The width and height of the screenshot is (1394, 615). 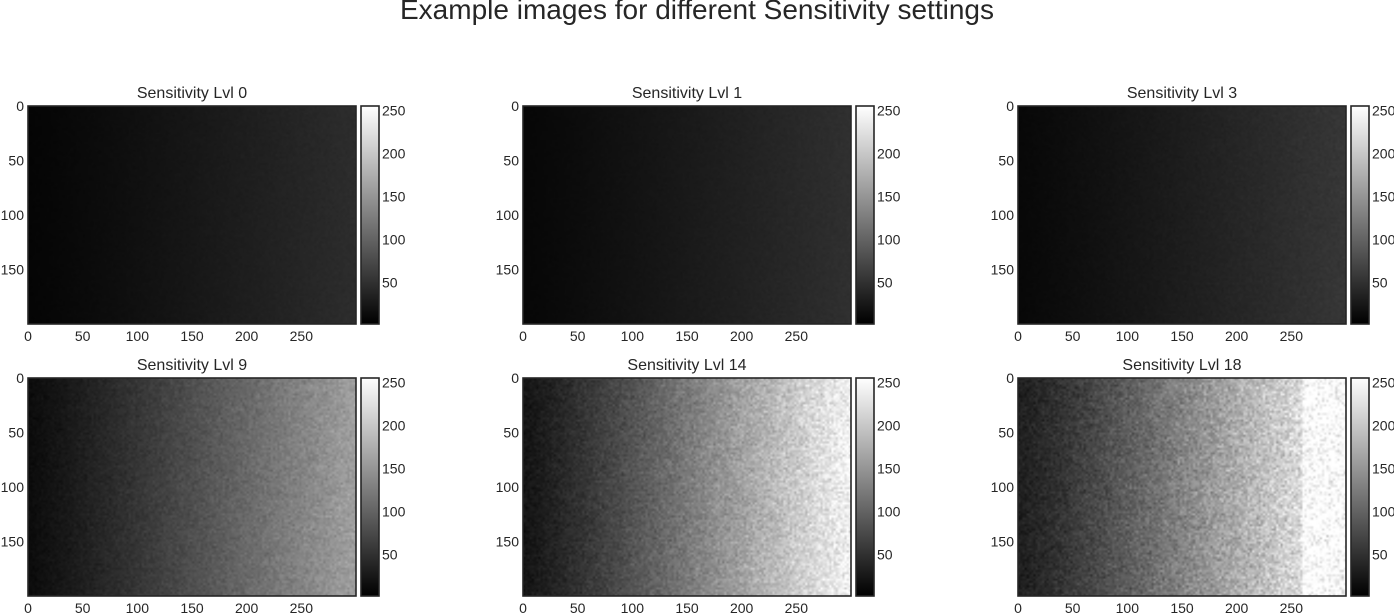 What do you see at coordinates (1182, 93) in the screenshot?
I see `panel-title: Sensitivity Lvl 3` at bounding box center [1182, 93].